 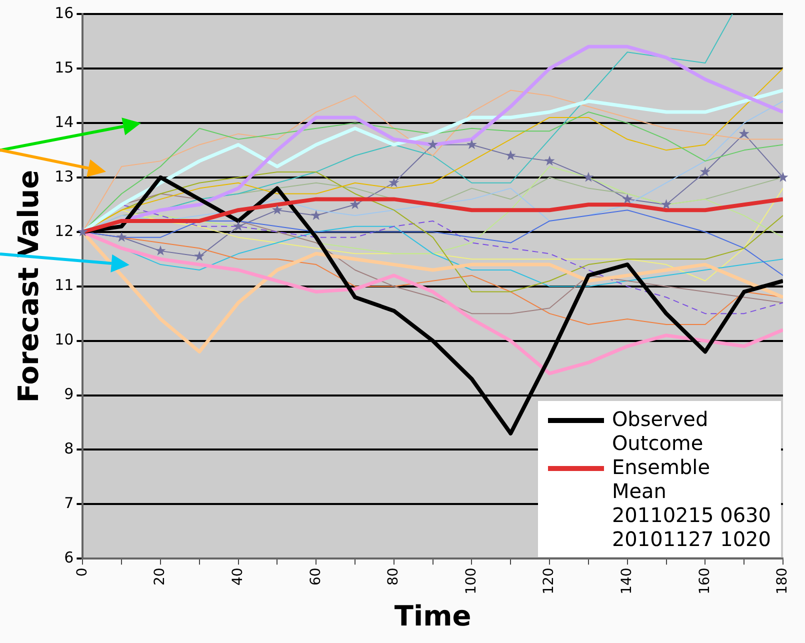 What do you see at coordinates (627, 581) in the screenshot?
I see `x-tick-label: 140` at bounding box center [627, 581].